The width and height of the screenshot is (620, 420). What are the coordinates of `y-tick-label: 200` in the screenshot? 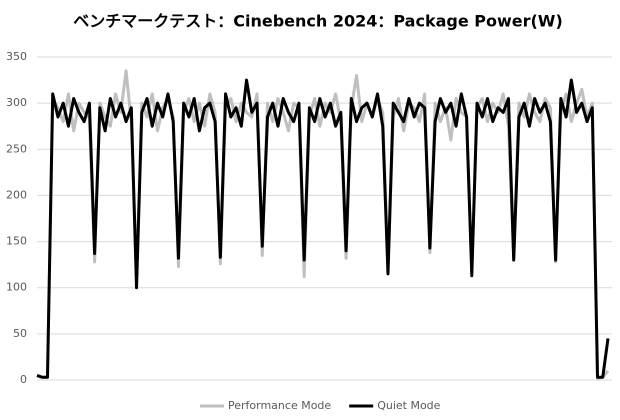 It's located at (16, 194).